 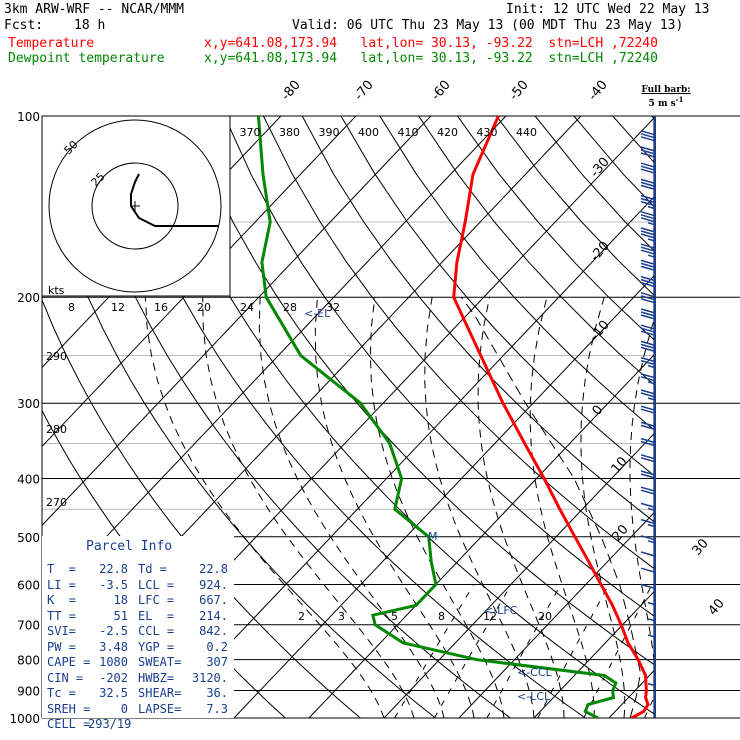 I want to click on theta-label: 420, so click(x=447, y=132).